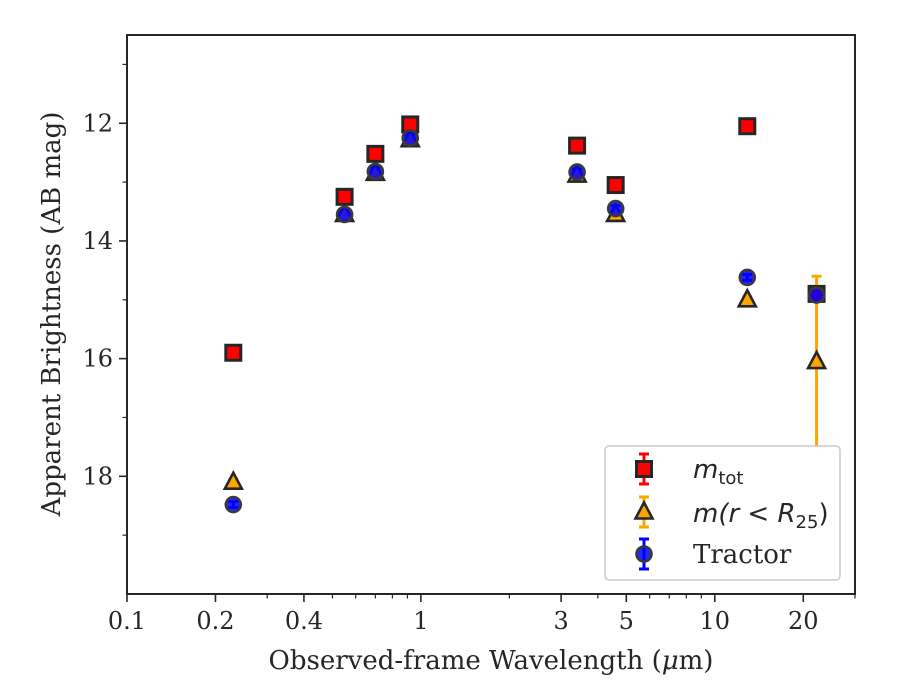 The image size is (900, 700). I want to click on x-tick-label: 5, so click(626, 621).